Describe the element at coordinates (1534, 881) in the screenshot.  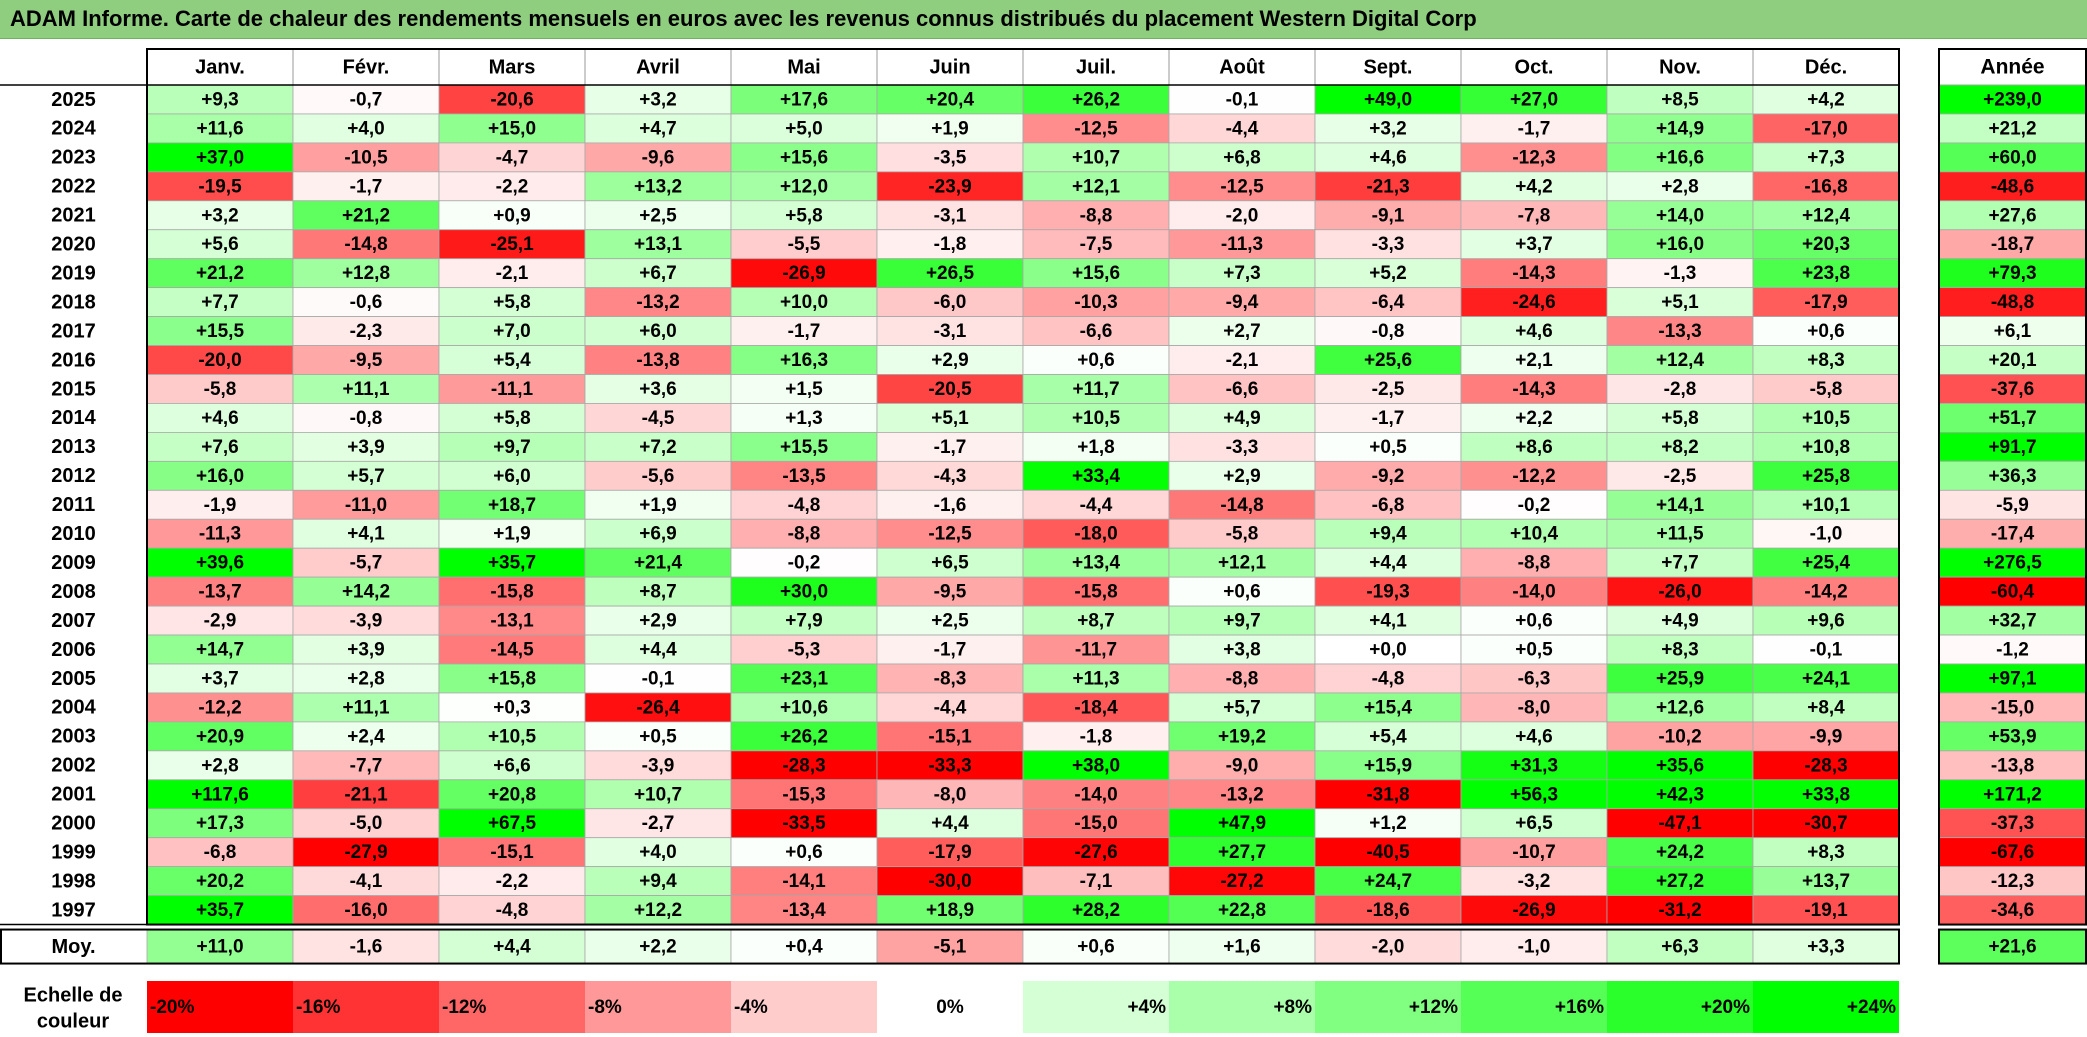
I see `heat-cell-value: -3,2` at that location.